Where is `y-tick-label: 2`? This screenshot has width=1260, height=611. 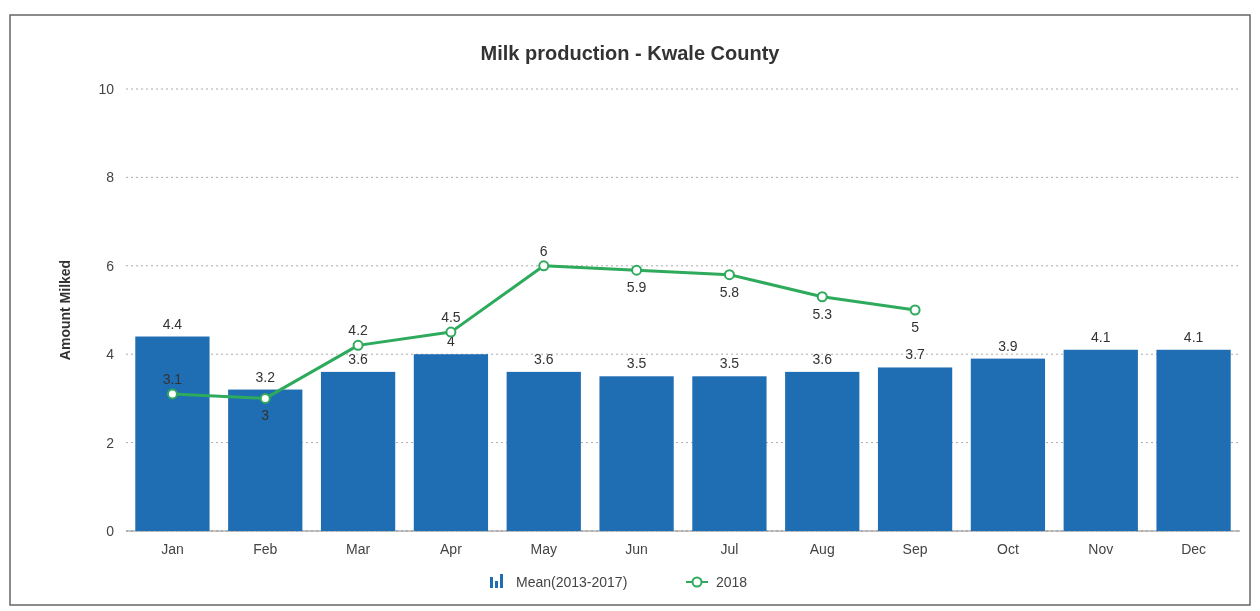 y-tick-label: 2 is located at coordinates (110, 442).